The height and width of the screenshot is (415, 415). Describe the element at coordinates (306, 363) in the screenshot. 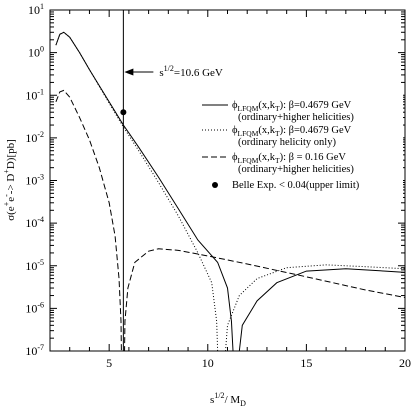

I see `x-tick-label: 15` at that location.